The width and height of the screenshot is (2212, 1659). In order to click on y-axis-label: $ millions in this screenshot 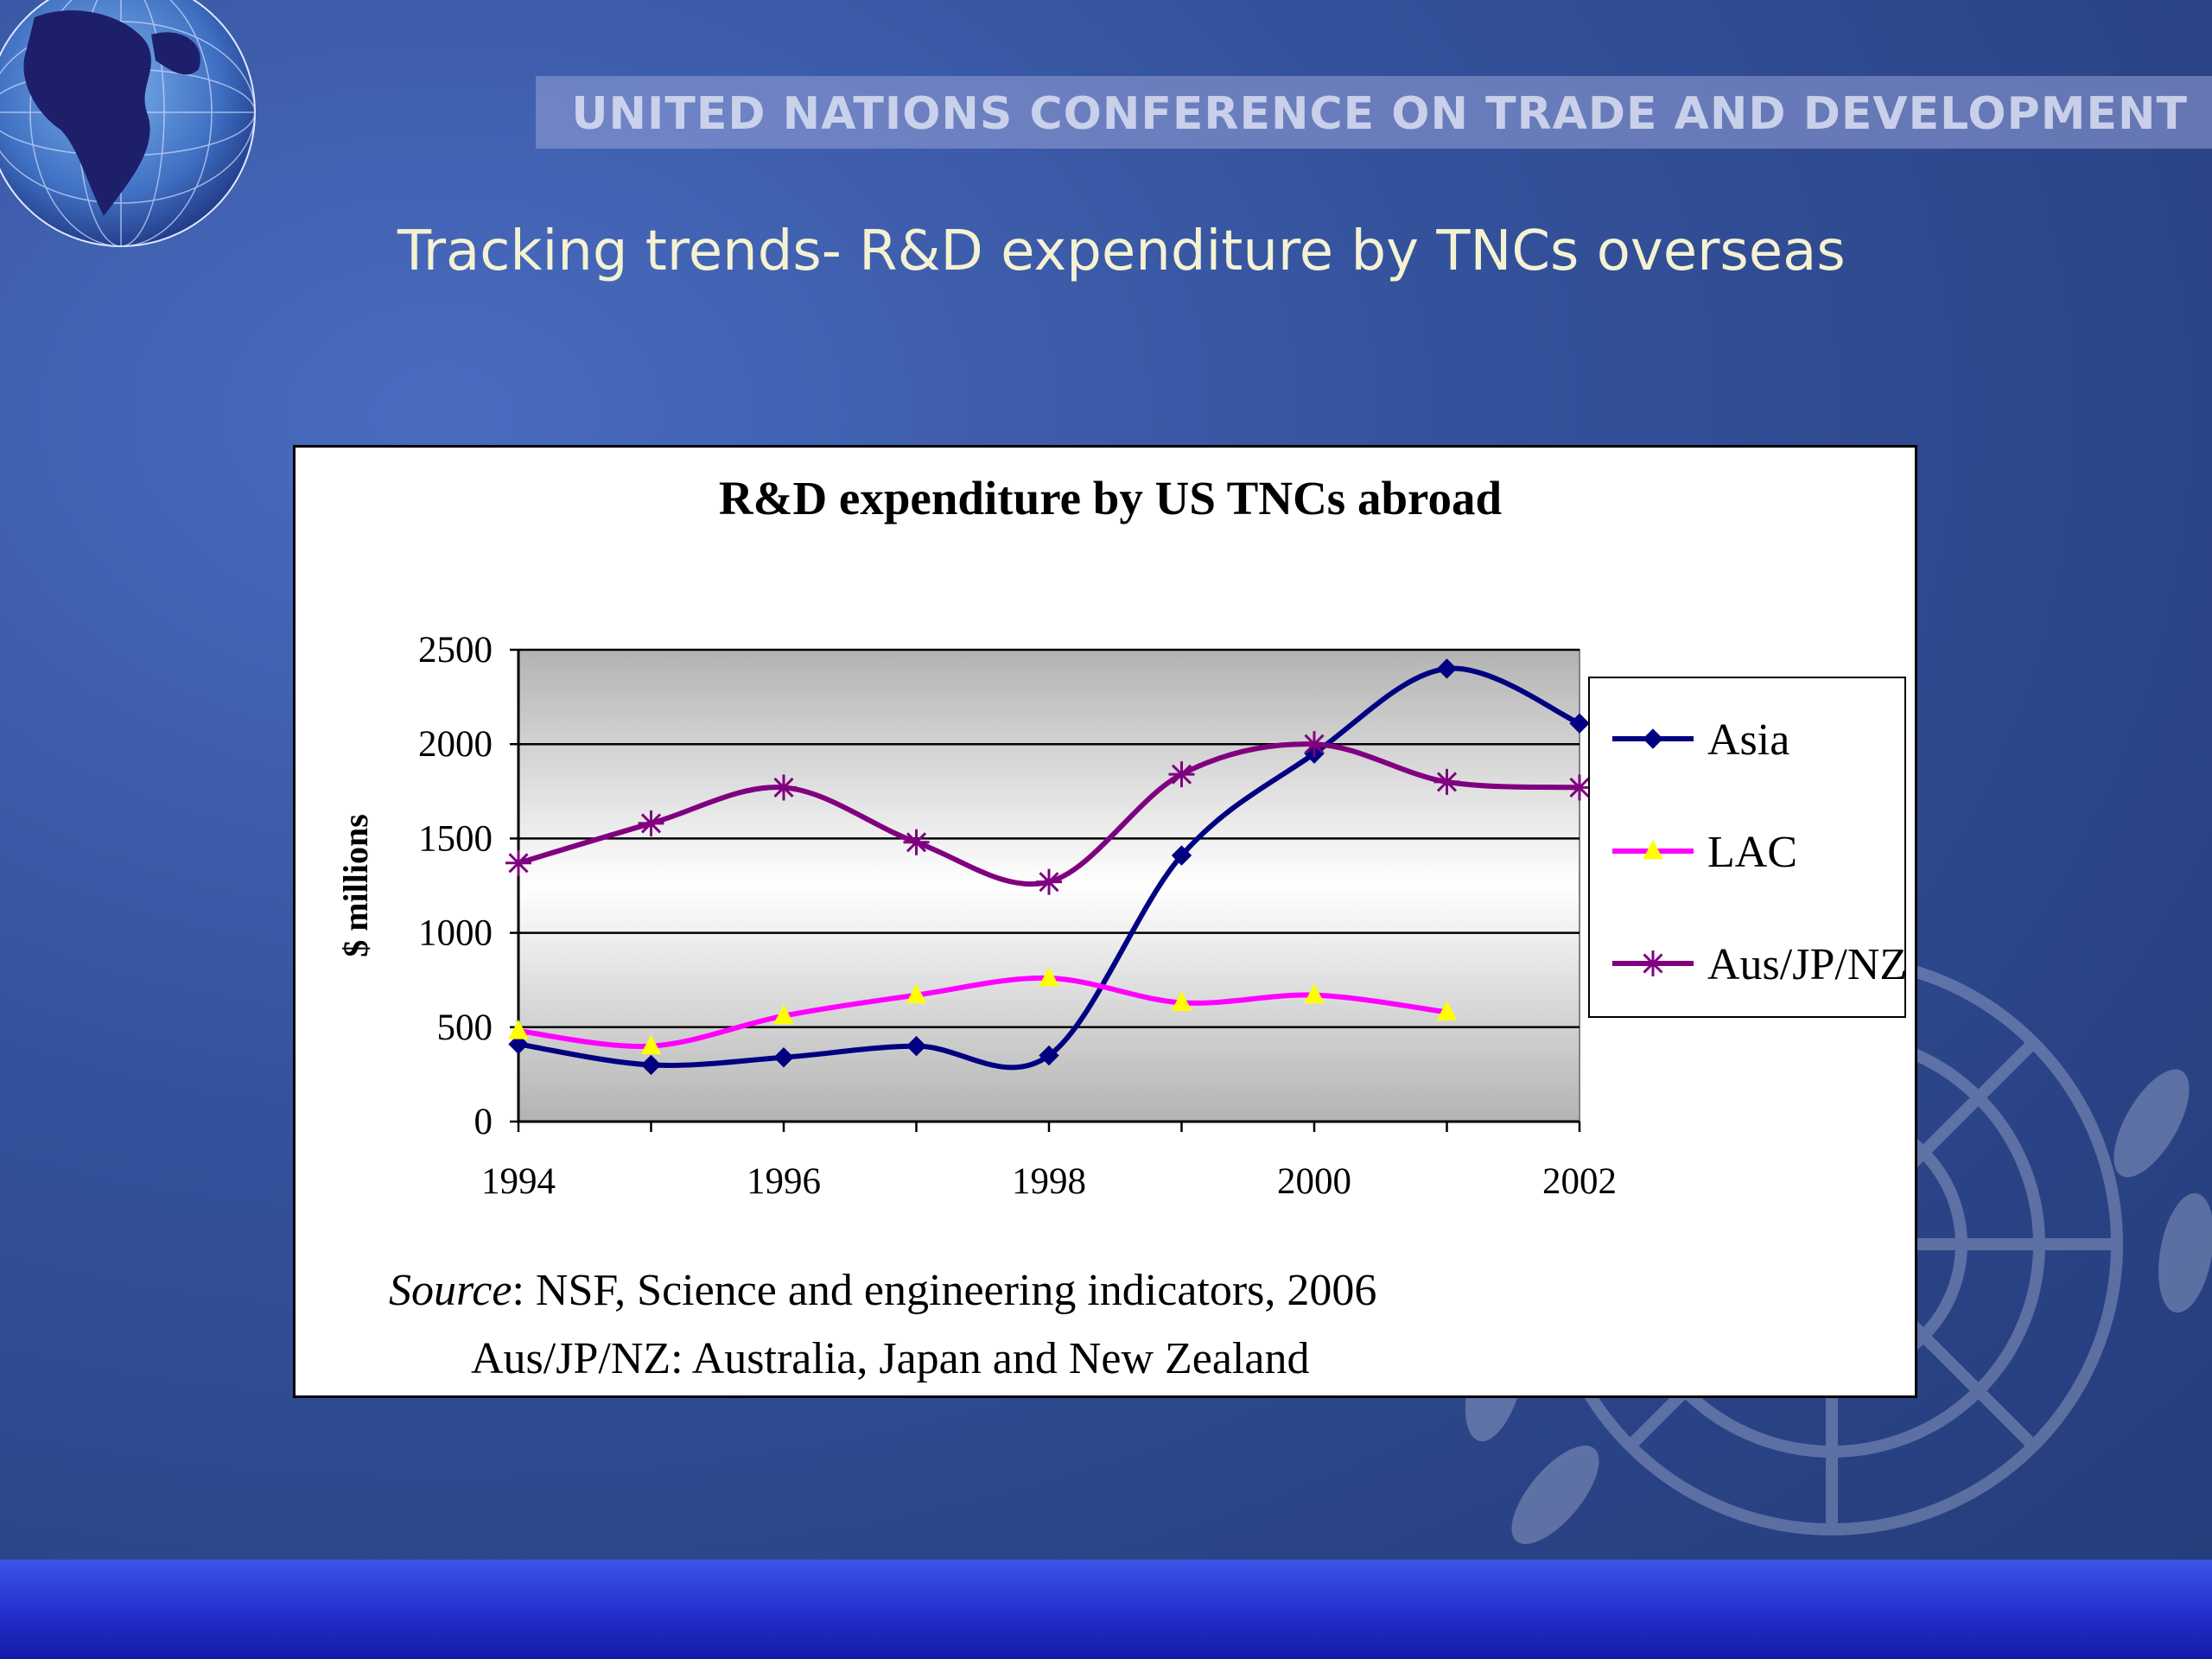, I will do `click(355, 885)`.